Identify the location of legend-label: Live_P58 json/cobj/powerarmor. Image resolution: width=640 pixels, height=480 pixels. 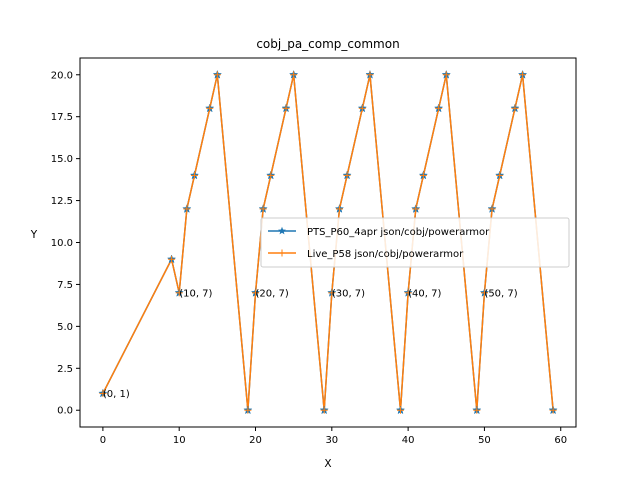
(385, 254).